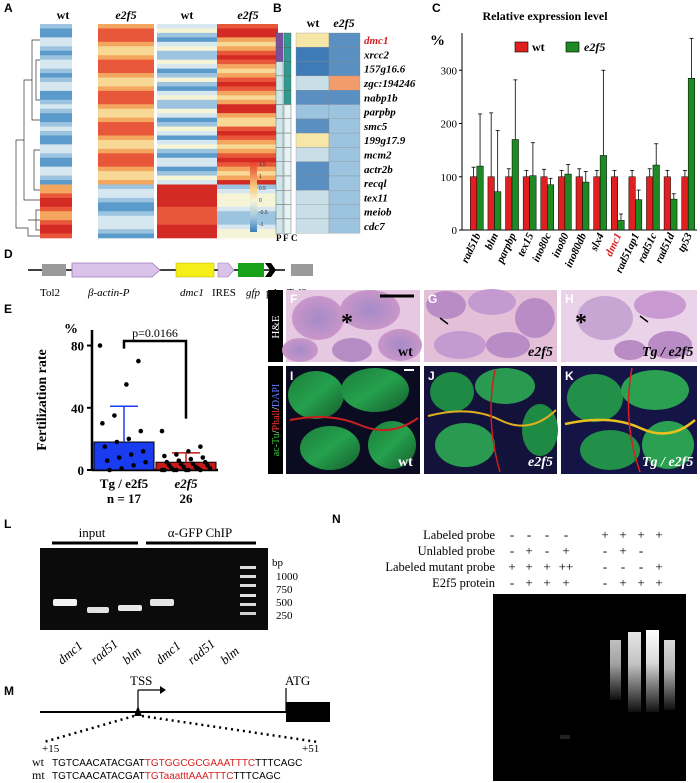 Image resolution: width=700 pixels, height=783 pixels. I want to click on bar-e2f5-rad51b, so click(480, 198).